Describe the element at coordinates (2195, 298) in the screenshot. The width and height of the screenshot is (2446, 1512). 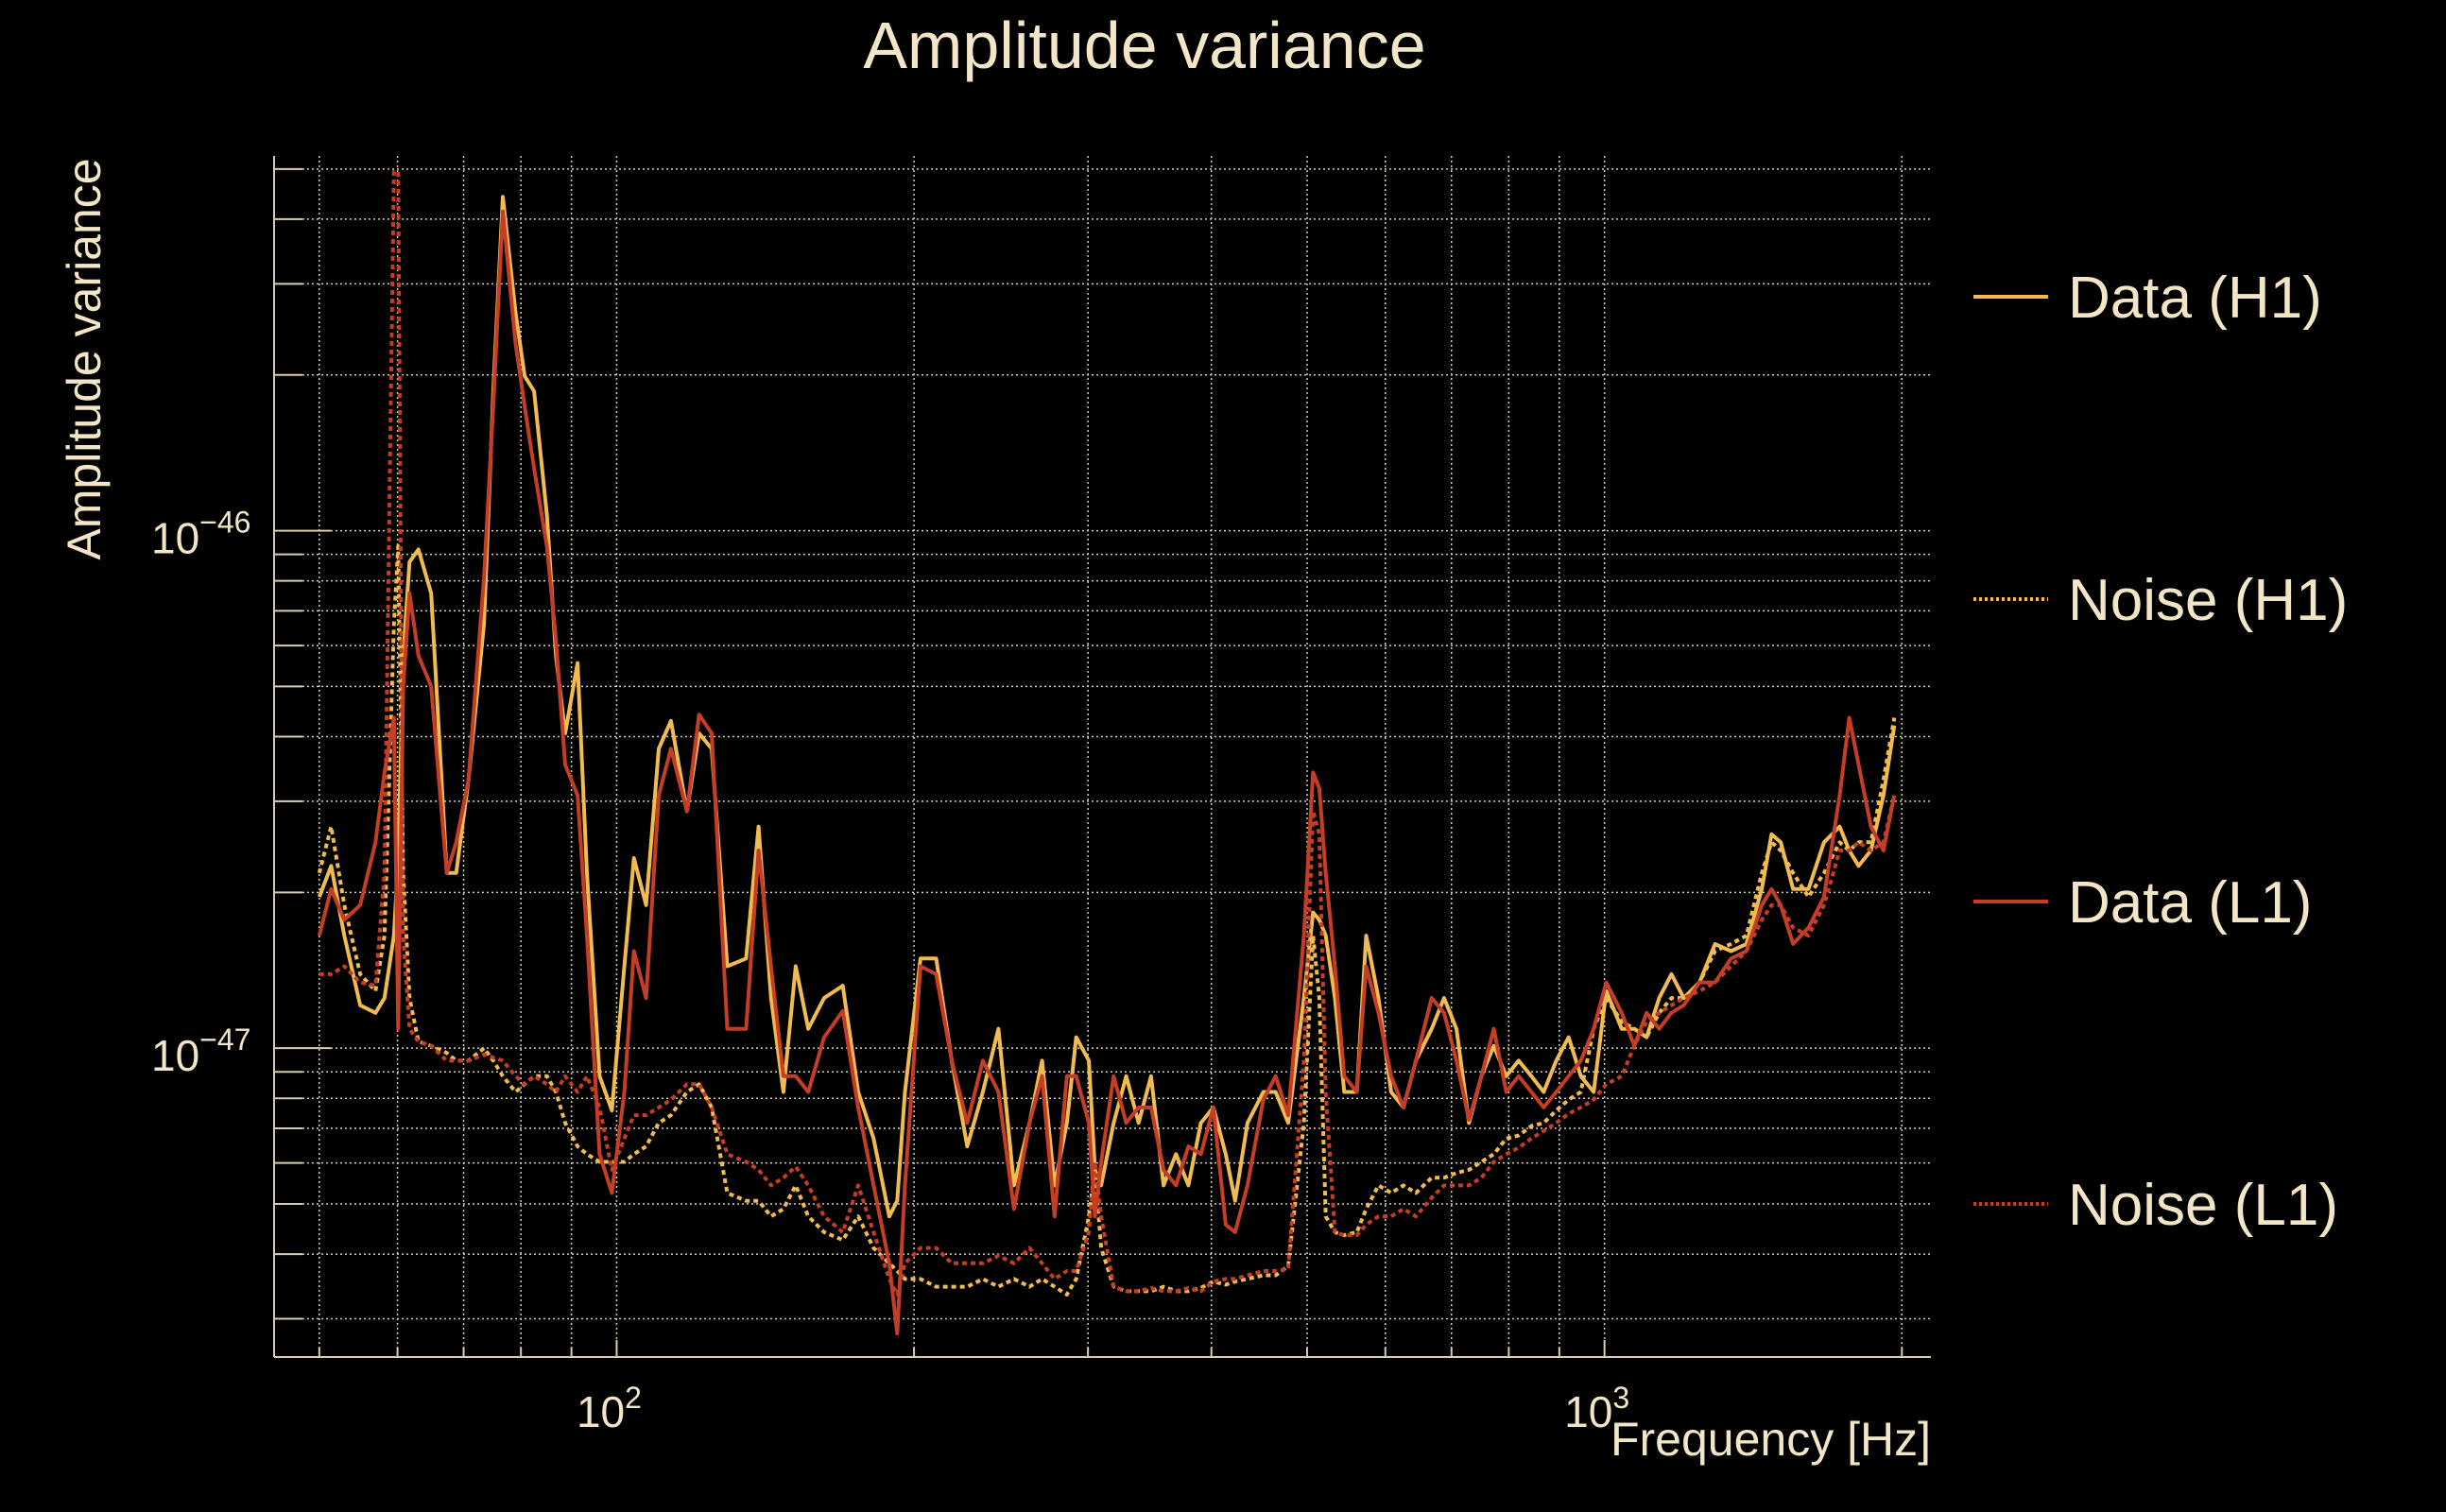
I see `legend-label: Data (H1)` at that location.